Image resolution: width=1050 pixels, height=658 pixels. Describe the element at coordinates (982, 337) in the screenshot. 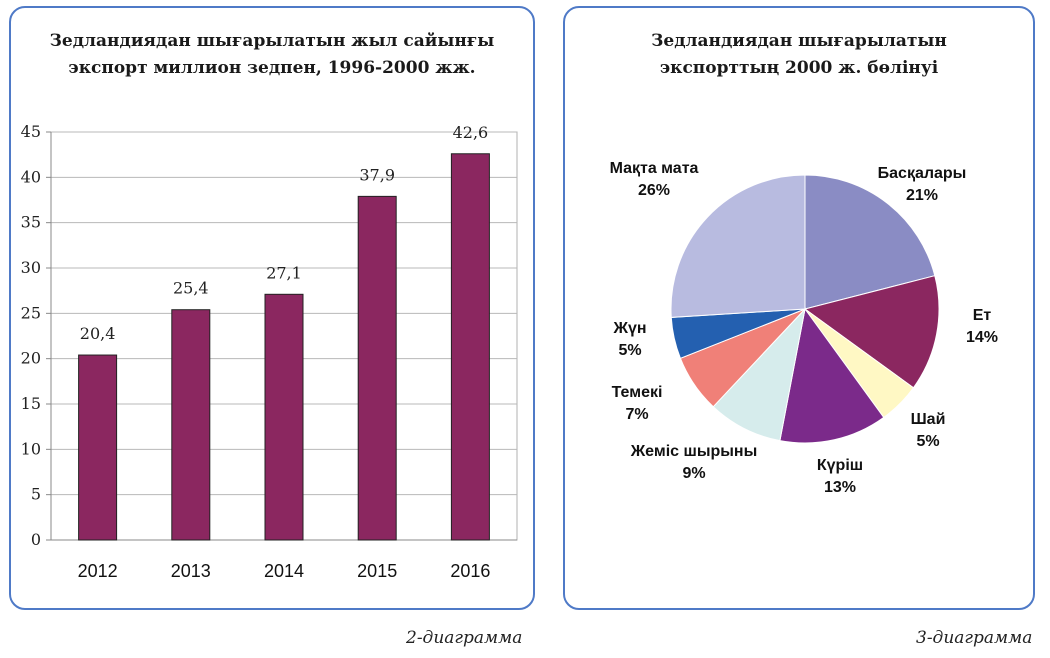

I see `pie-slice-percent: 14%` at that location.